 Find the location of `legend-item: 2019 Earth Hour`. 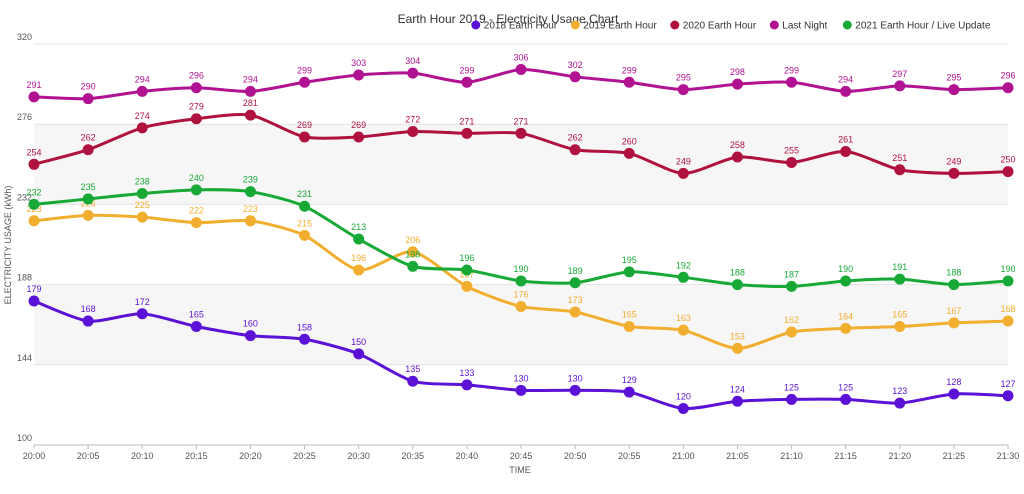

legend-item: 2019 Earth Hour is located at coordinates (620, 26).